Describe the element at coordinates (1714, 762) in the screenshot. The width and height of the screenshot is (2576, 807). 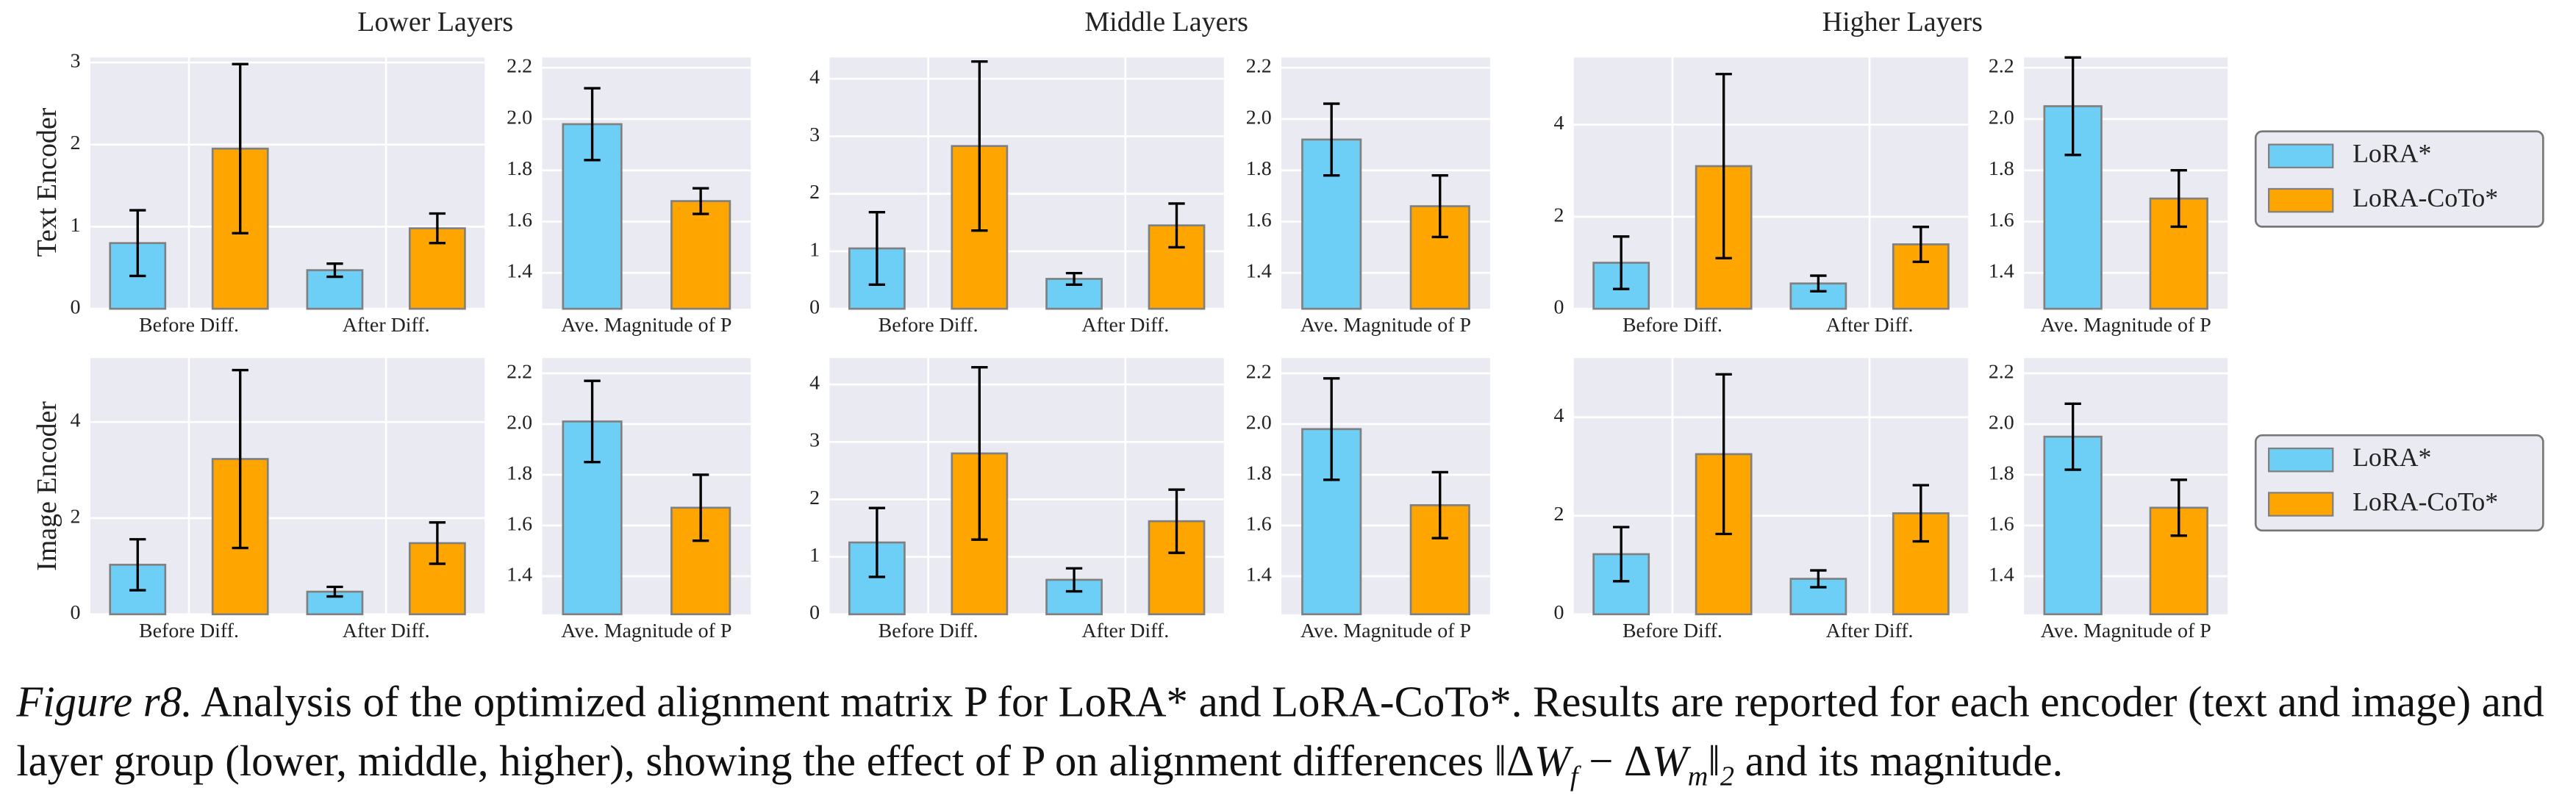
I see `math-part: ‖` at that location.